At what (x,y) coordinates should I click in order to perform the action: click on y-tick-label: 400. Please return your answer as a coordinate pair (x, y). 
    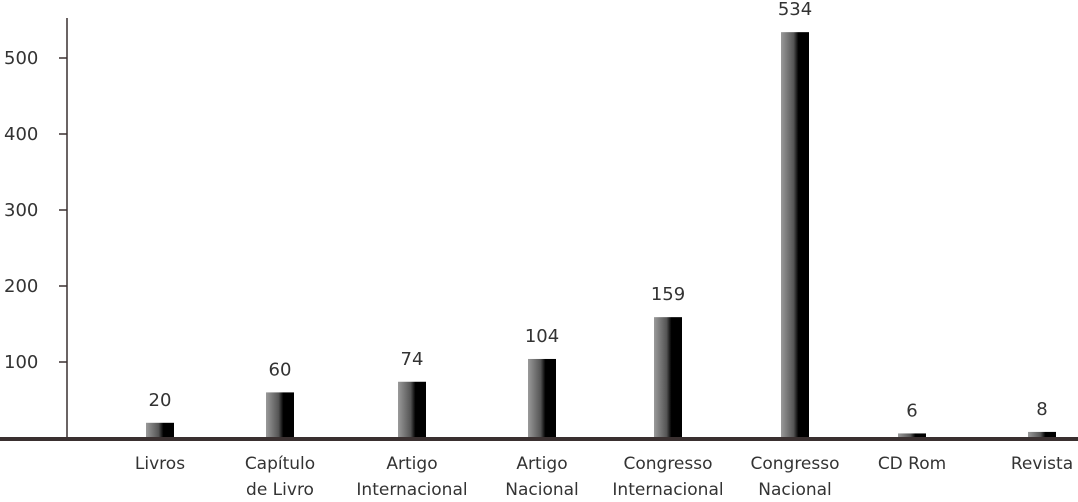
    Looking at the image, I should click on (21, 134).